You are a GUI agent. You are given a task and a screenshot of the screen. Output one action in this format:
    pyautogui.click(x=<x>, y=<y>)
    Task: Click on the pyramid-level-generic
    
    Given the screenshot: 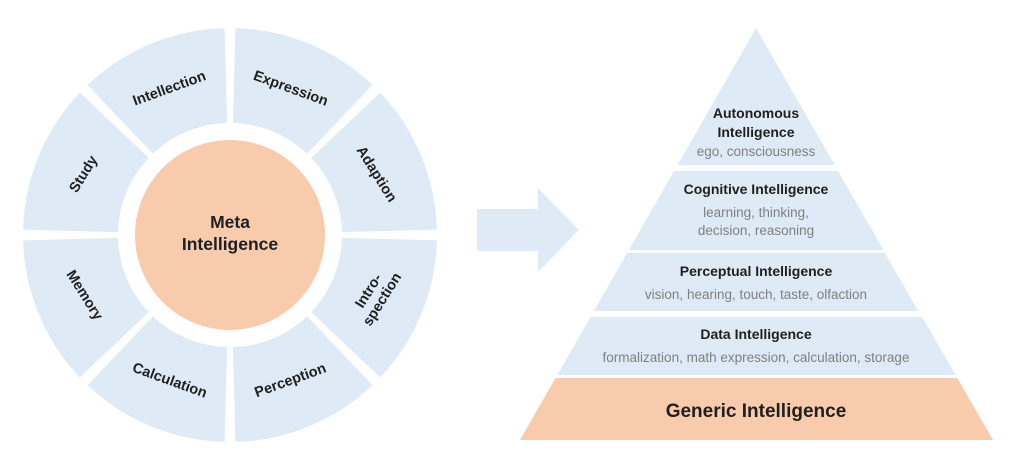 What is the action you would take?
    pyautogui.click(x=756, y=409)
    